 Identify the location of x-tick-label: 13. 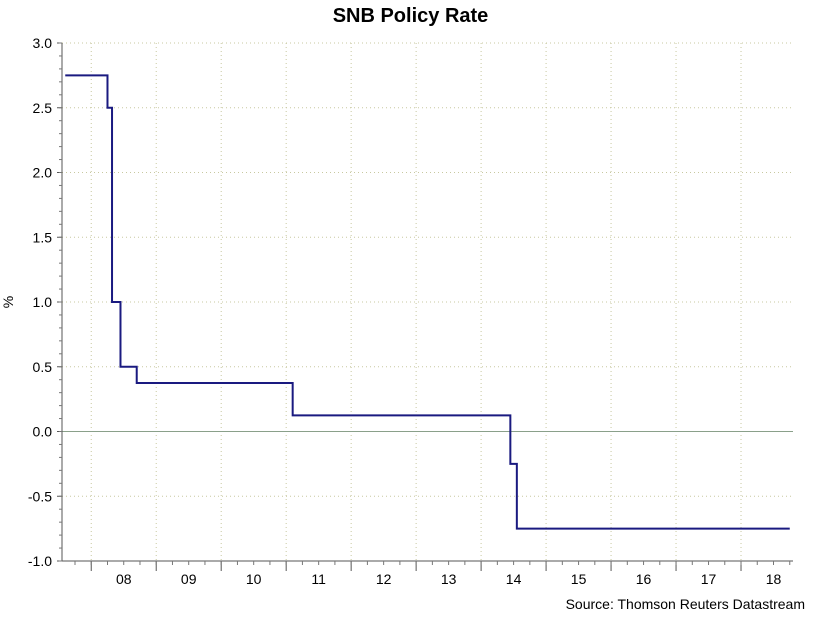
(449, 579).